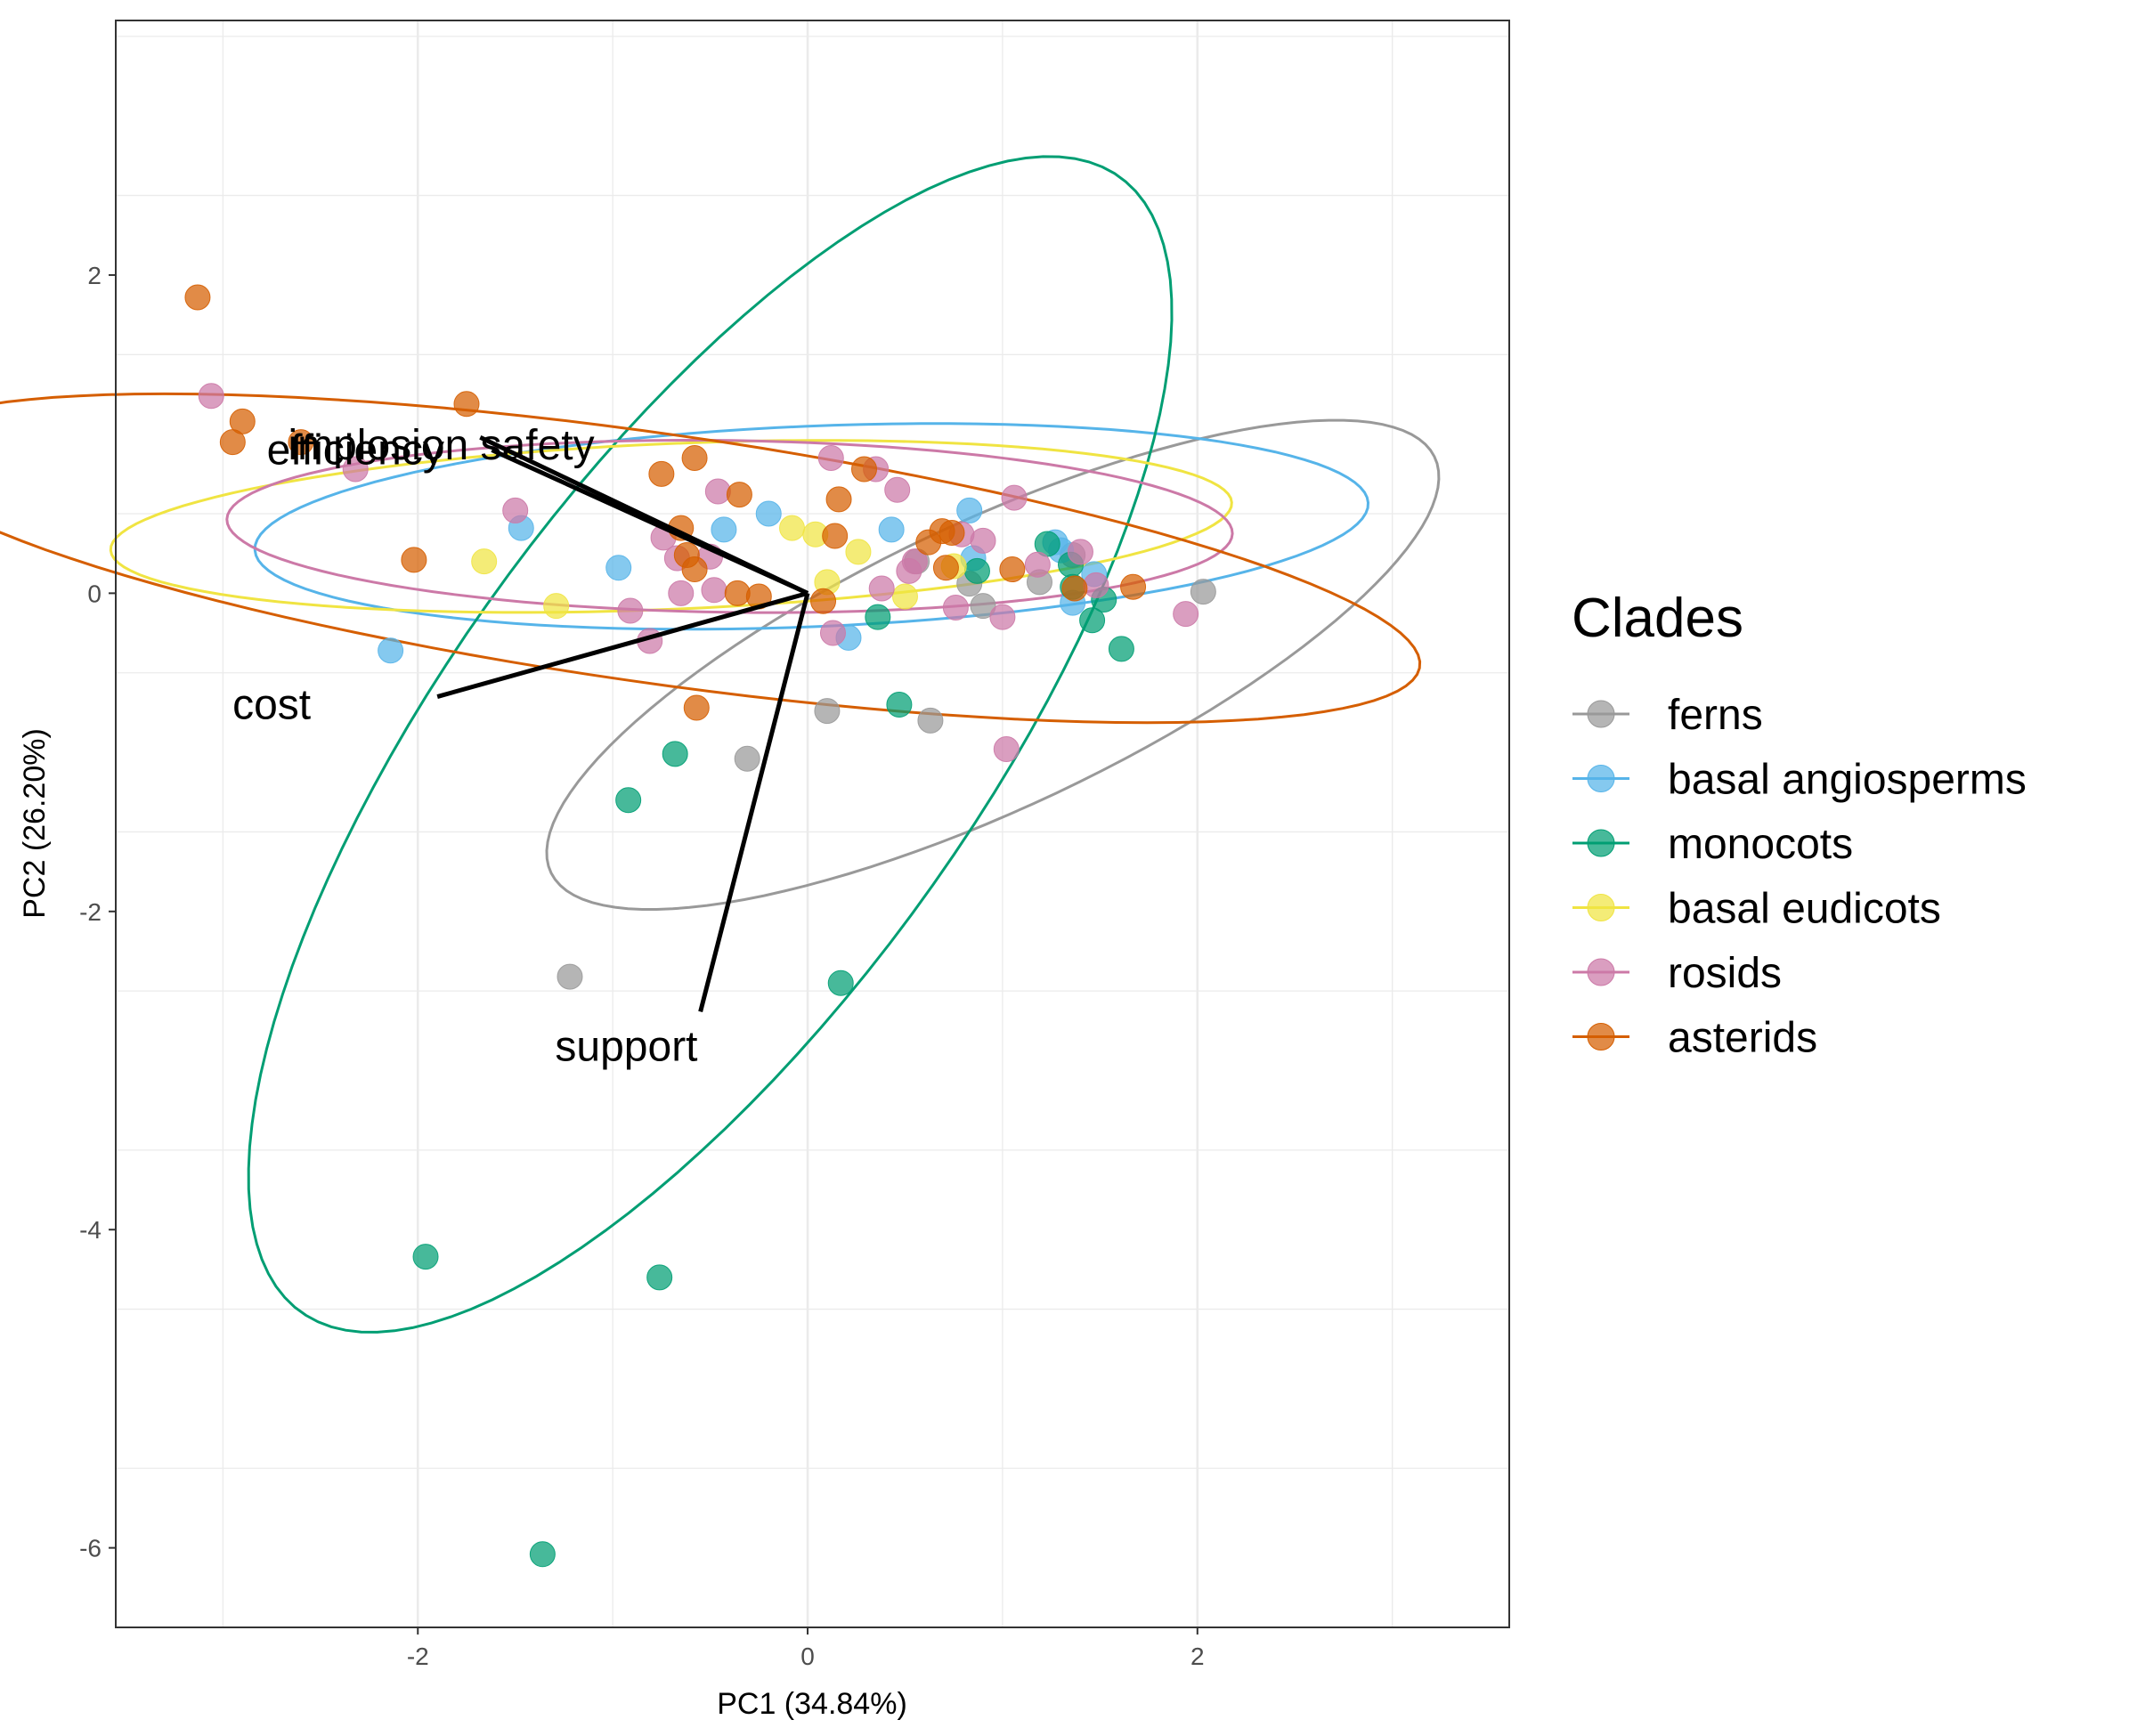 This screenshot has width=2137, height=1736. Describe the element at coordinates (1715, 715) in the screenshot. I see `legend-label: ferns` at that location.